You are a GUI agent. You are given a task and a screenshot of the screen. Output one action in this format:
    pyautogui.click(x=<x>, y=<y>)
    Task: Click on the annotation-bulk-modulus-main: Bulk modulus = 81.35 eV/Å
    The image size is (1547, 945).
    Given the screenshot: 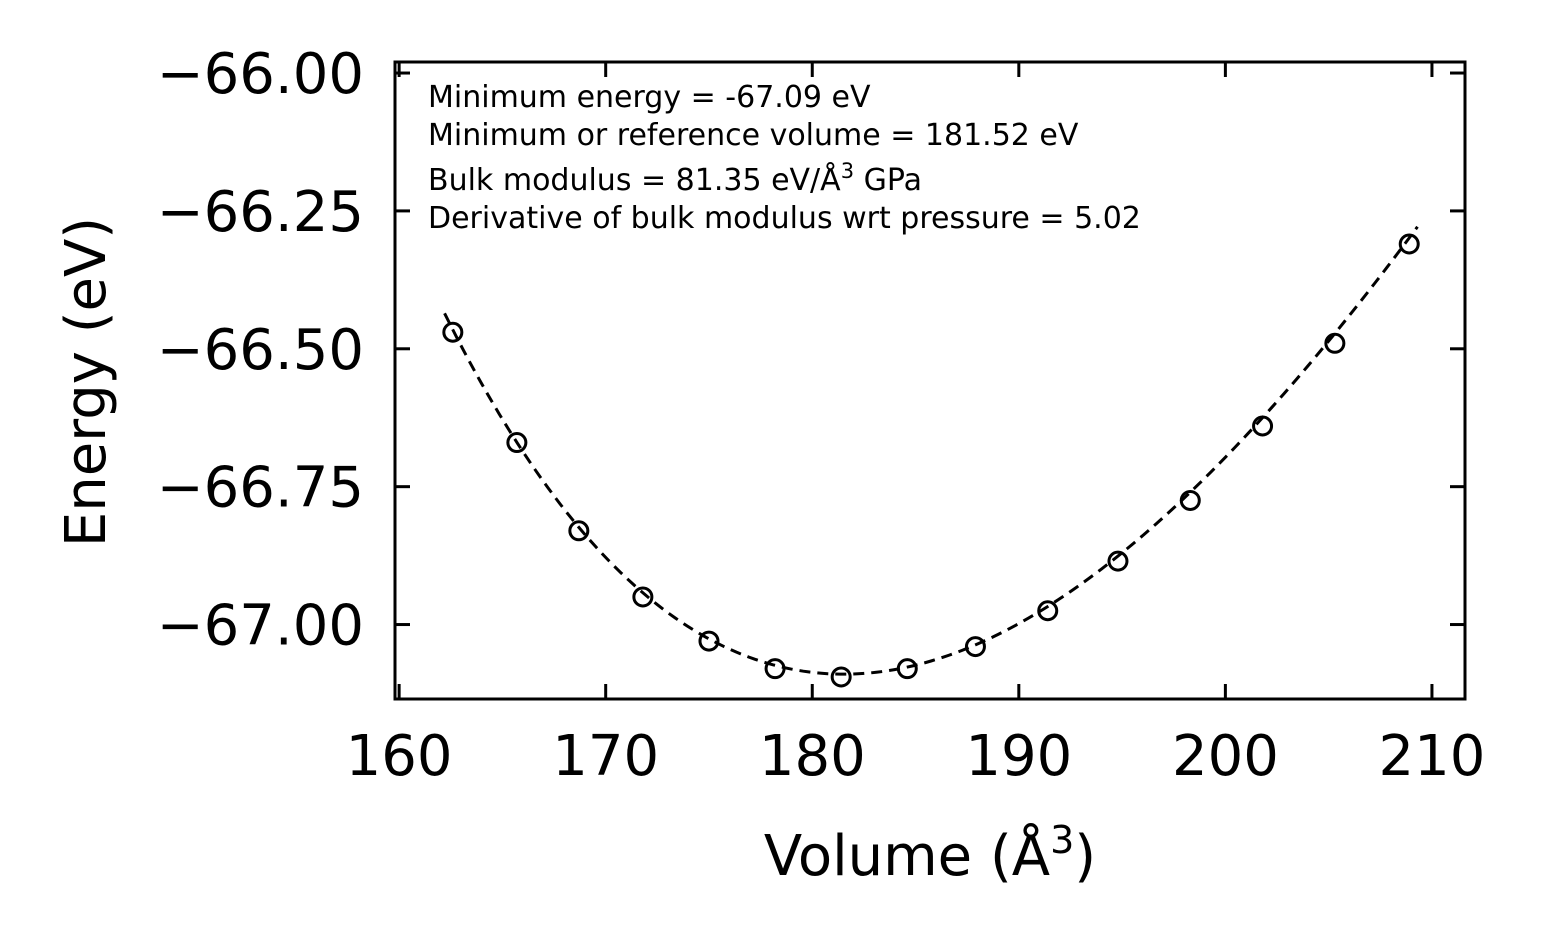 What is the action you would take?
    pyautogui.click(x=634, y=180)
    